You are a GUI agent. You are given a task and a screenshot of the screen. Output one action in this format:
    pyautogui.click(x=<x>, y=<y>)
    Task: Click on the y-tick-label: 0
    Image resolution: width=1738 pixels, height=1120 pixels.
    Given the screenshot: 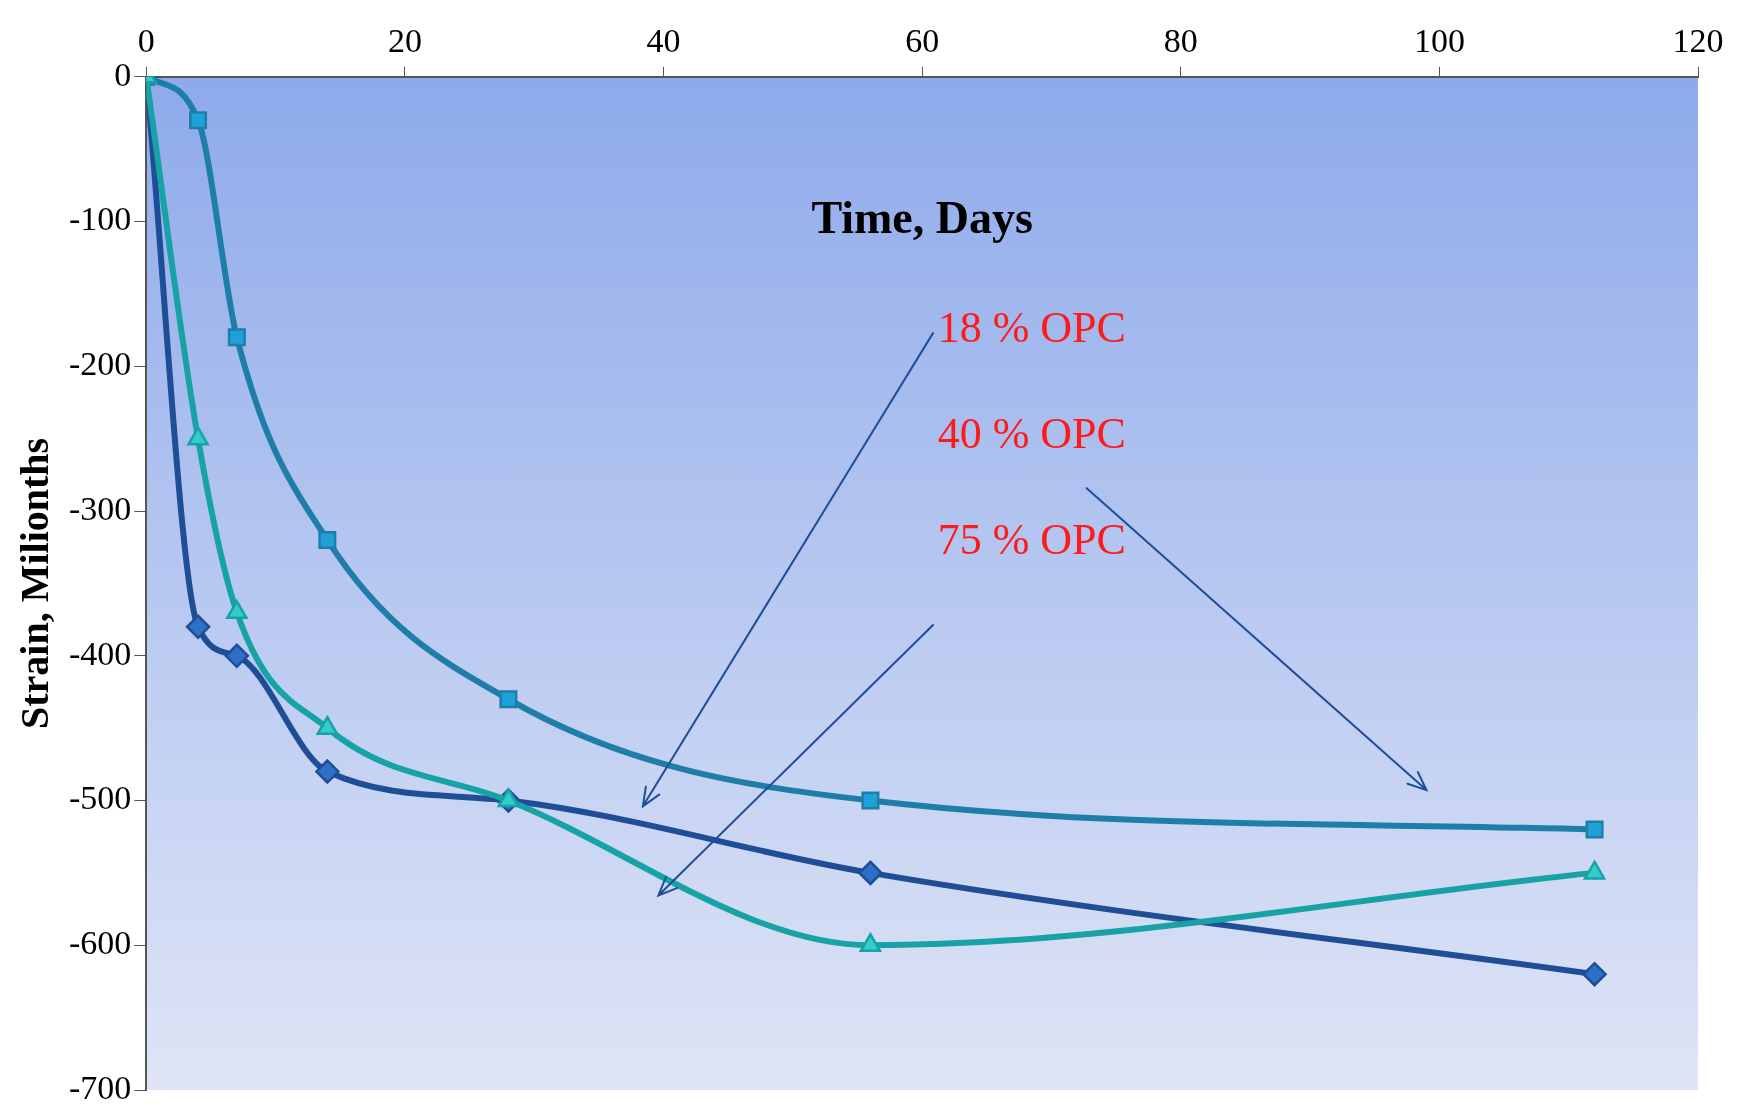 What is the action you would take?
    pyautogui.click(x=123, y=74)
    